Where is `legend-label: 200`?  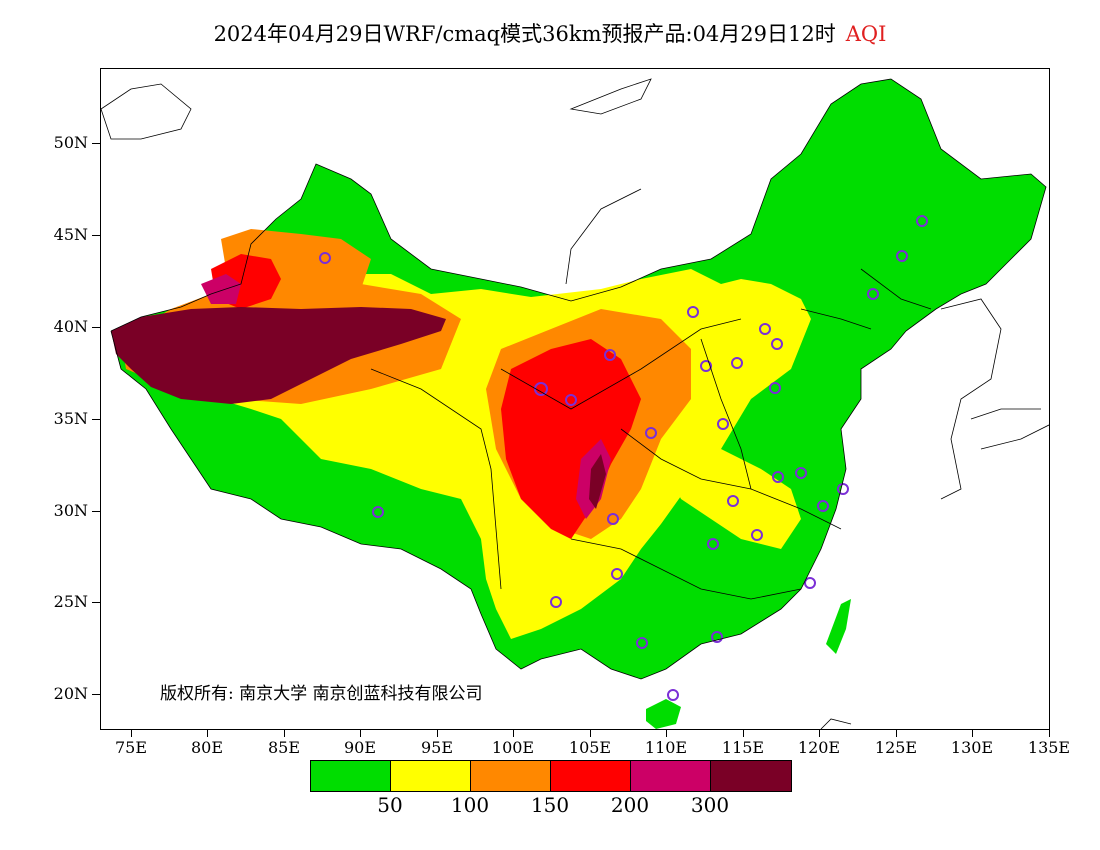
legend-label: 200 is located at coordinates (630, 805).